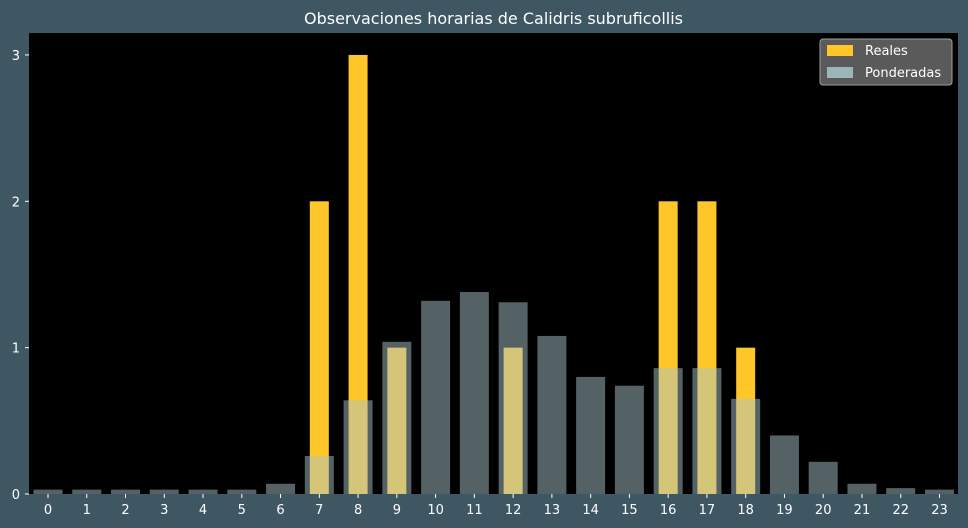  Describe the element at coordinates (164, 510) in the screenshot. I see `x-tick-label: 3` at that location.